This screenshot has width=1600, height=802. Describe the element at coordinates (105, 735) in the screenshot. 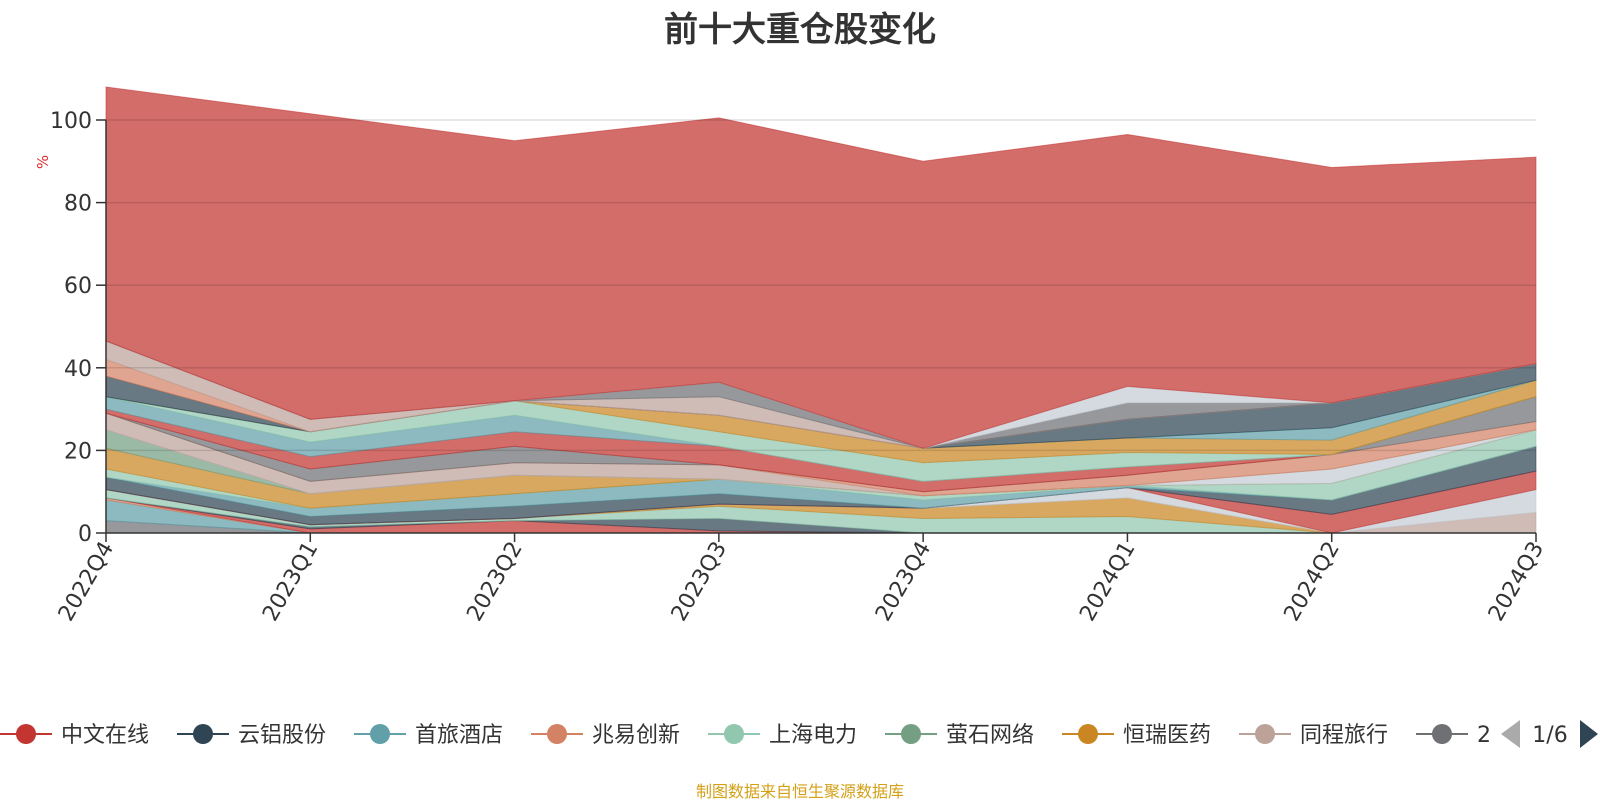

I see `legend-label: 中文在线` at that location.